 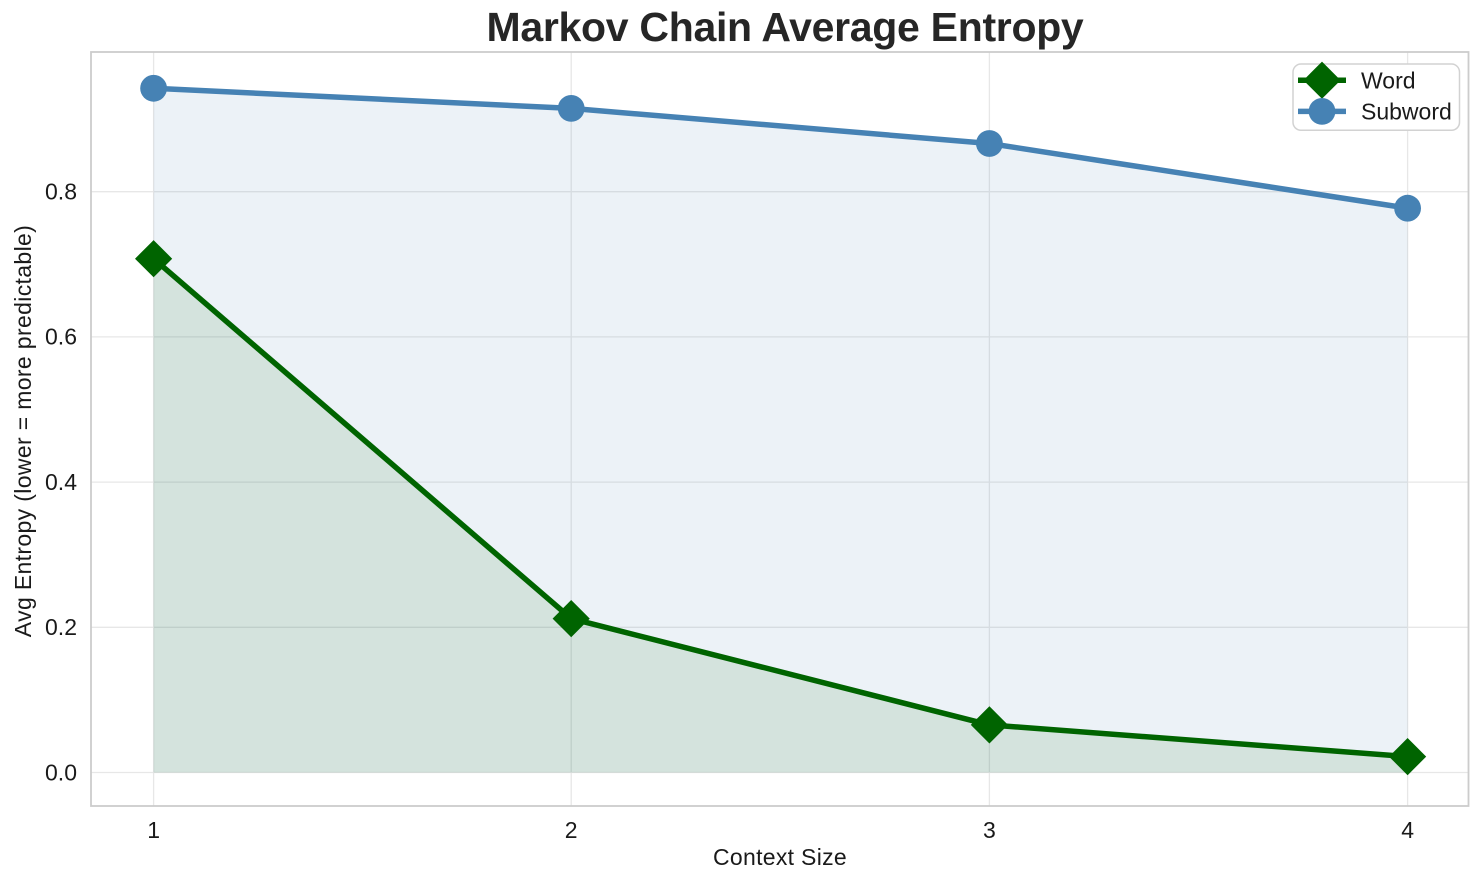 I want to click on svg-text: 0.4, so click(x=61, y=482).